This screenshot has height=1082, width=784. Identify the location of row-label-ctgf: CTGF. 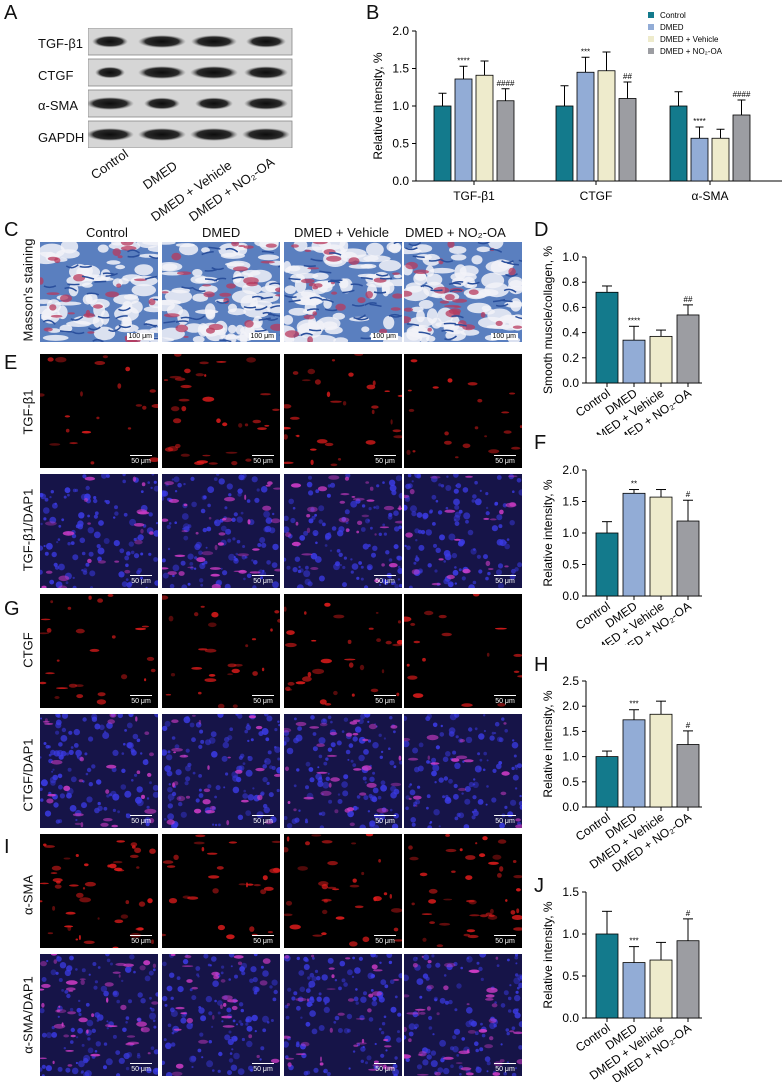
(28, 650).